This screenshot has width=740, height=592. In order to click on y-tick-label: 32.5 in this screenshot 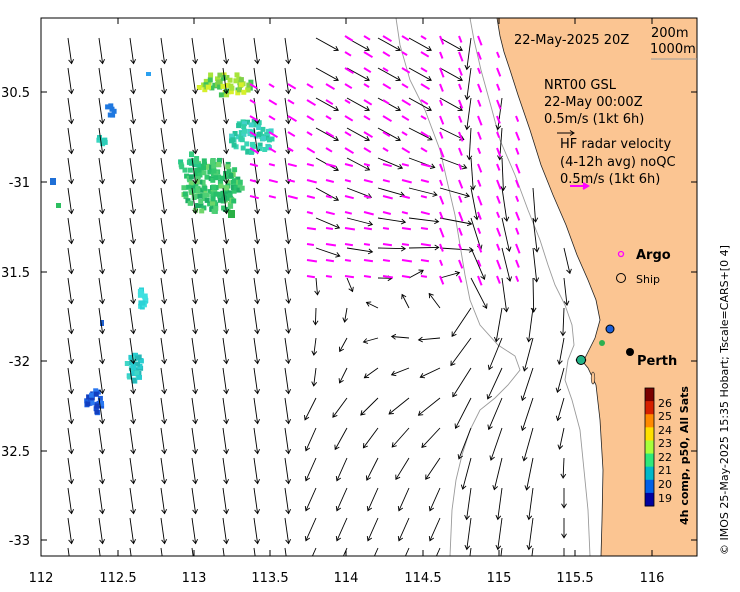, I will do `click(15, 452)`.